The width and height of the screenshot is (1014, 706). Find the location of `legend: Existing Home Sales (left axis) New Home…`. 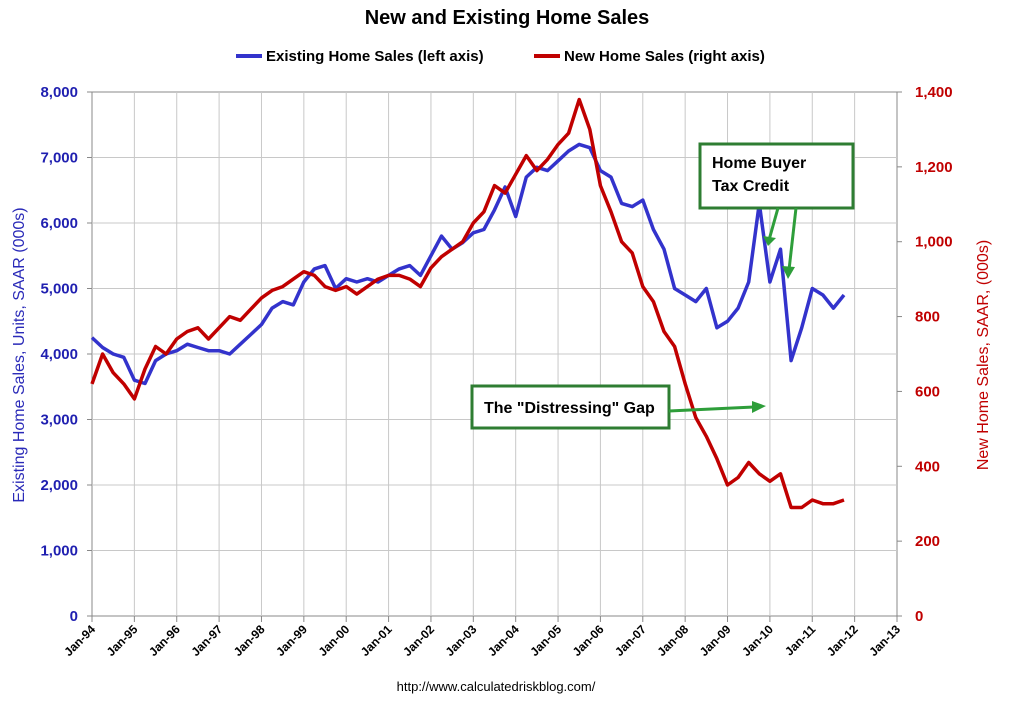

legend: Existing Home Sales (left axis) New Home… is located at coordinates (500, 56).